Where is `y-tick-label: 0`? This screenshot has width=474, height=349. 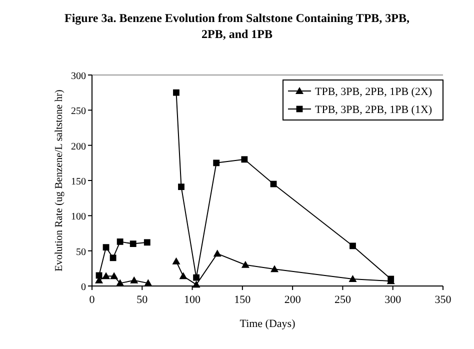 y-tick-label: 0 is located at coordinates (83, 287).